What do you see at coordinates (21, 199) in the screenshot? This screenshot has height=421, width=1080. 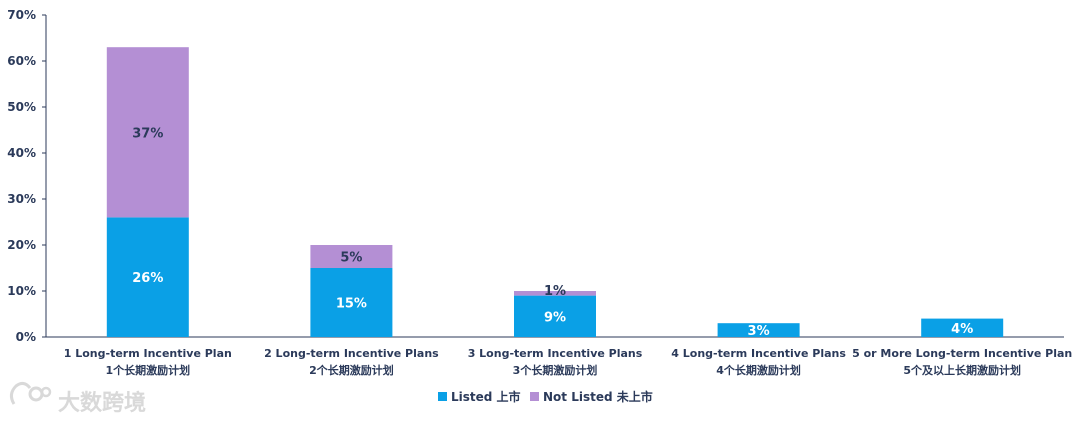 I see `y-tick-label: 30%` at bounding box center [21, 199].